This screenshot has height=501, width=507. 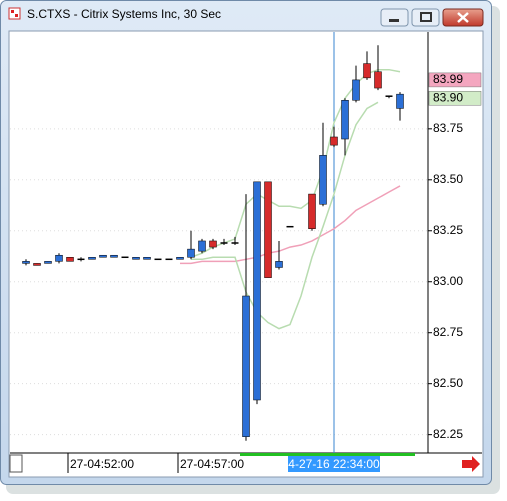 I want to click on y-tick-label: 82.50, so click(x=448, y=383).